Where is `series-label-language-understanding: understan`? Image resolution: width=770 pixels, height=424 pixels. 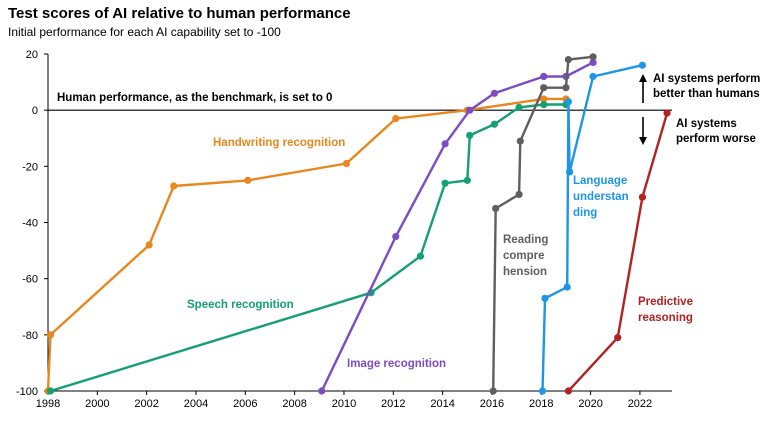
series-label-language-understanding: understan is located at coordinates (601, 197).